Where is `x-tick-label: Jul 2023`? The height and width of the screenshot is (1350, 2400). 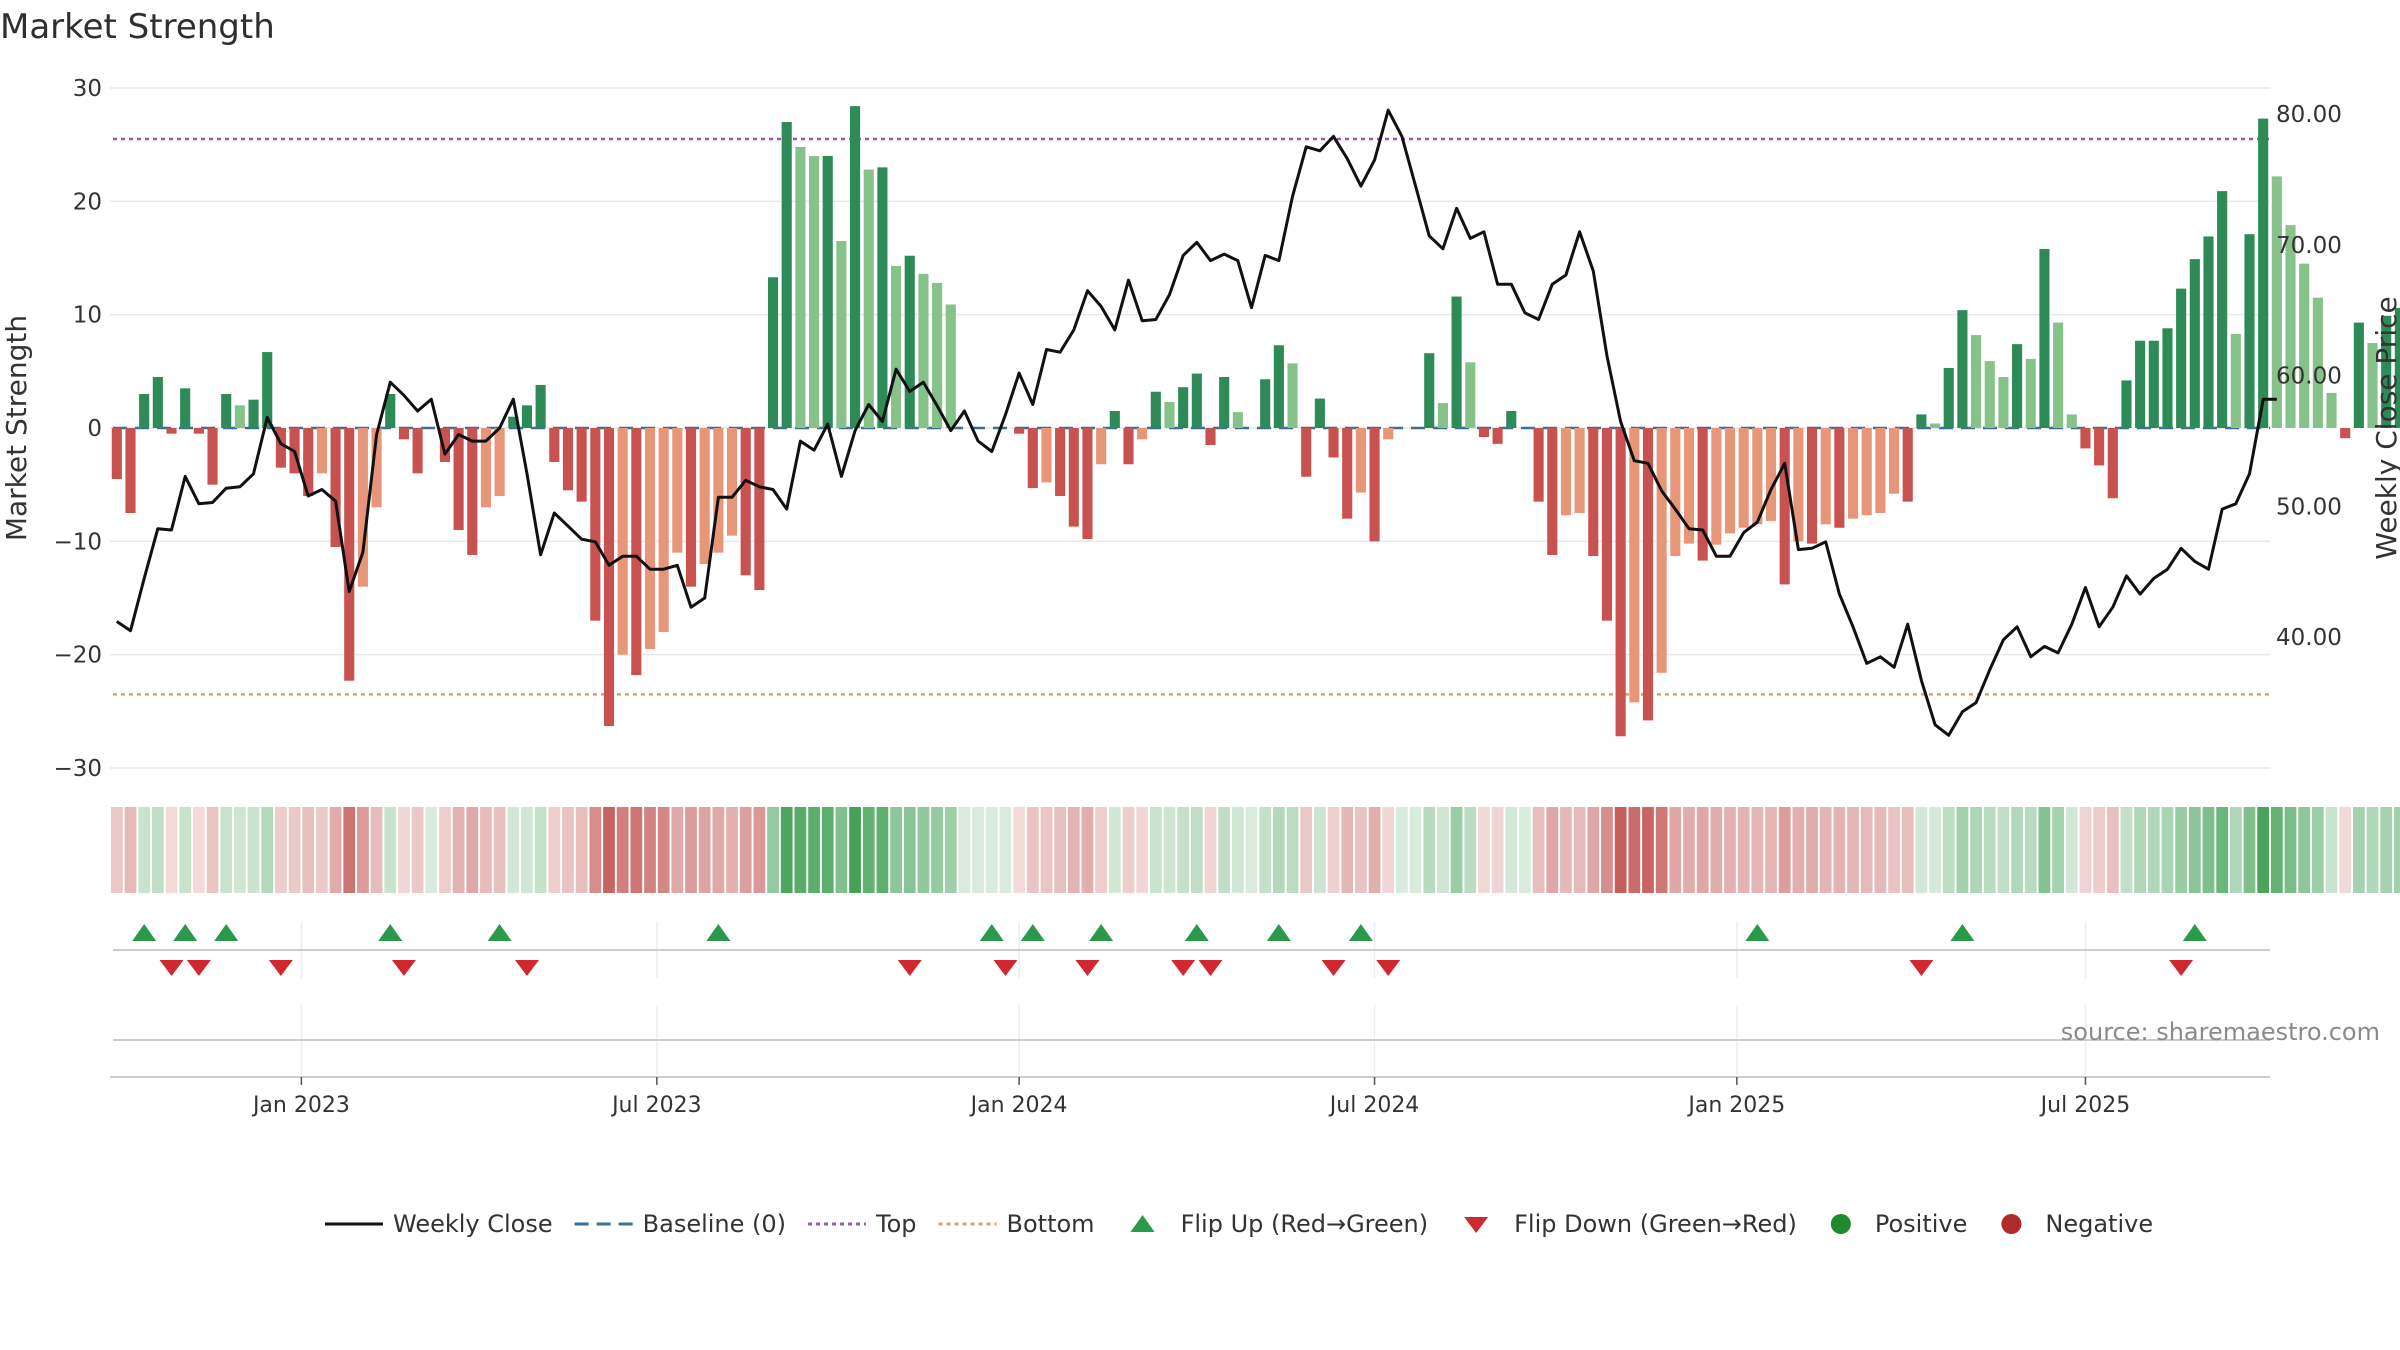
x-tick-label: Jul 2023 is located at coordinates (656, 1105).